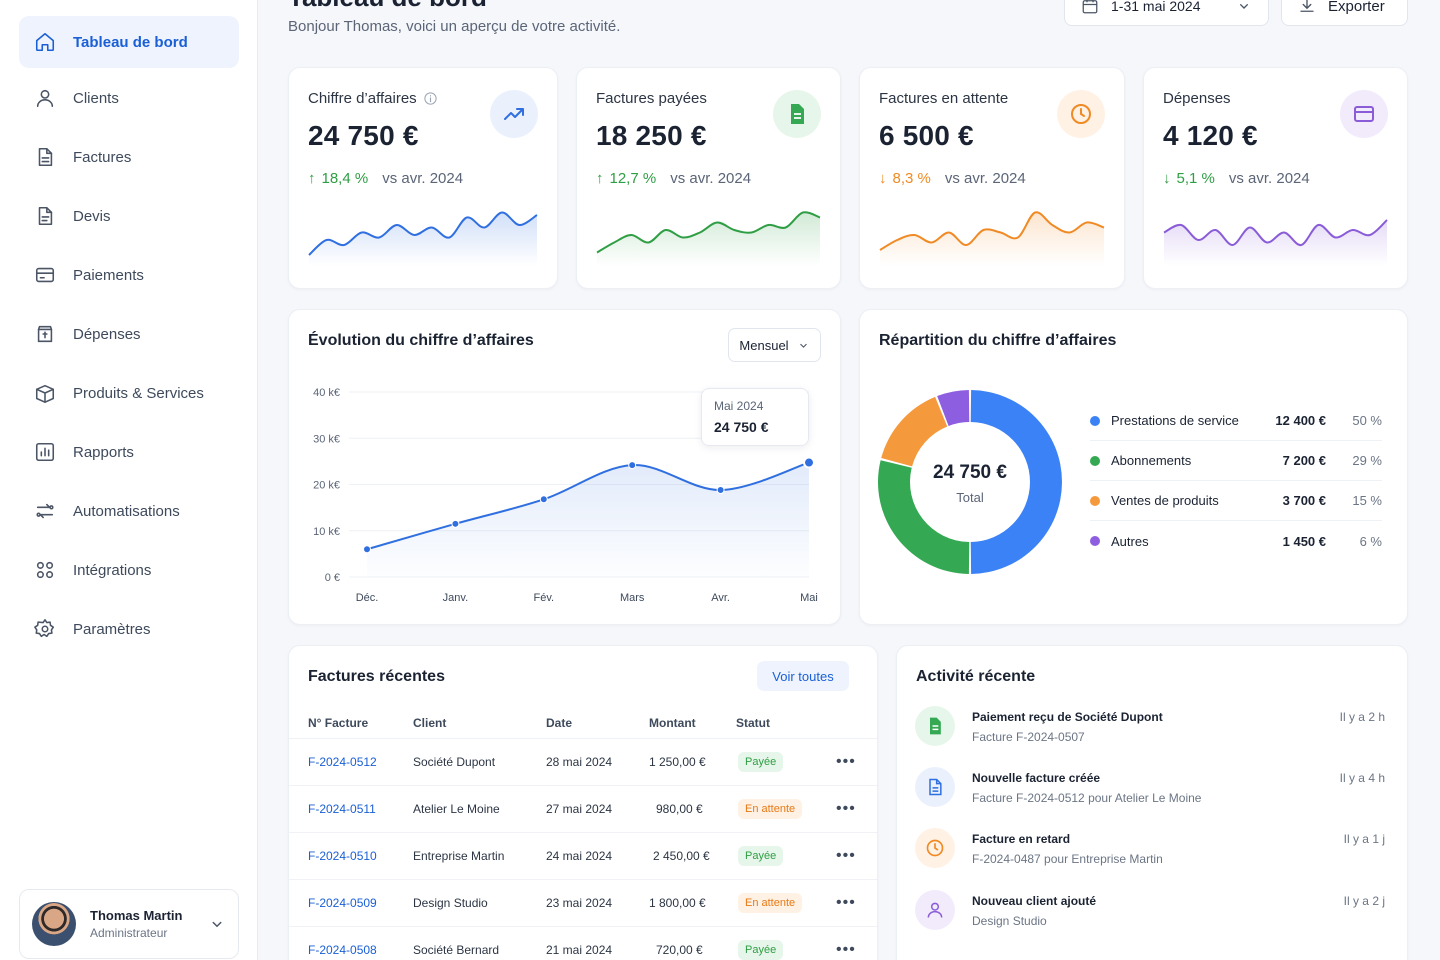 The image size is (1440, 960). I want to click on sidebar-item-quotes: Devis, so click(129, 216).